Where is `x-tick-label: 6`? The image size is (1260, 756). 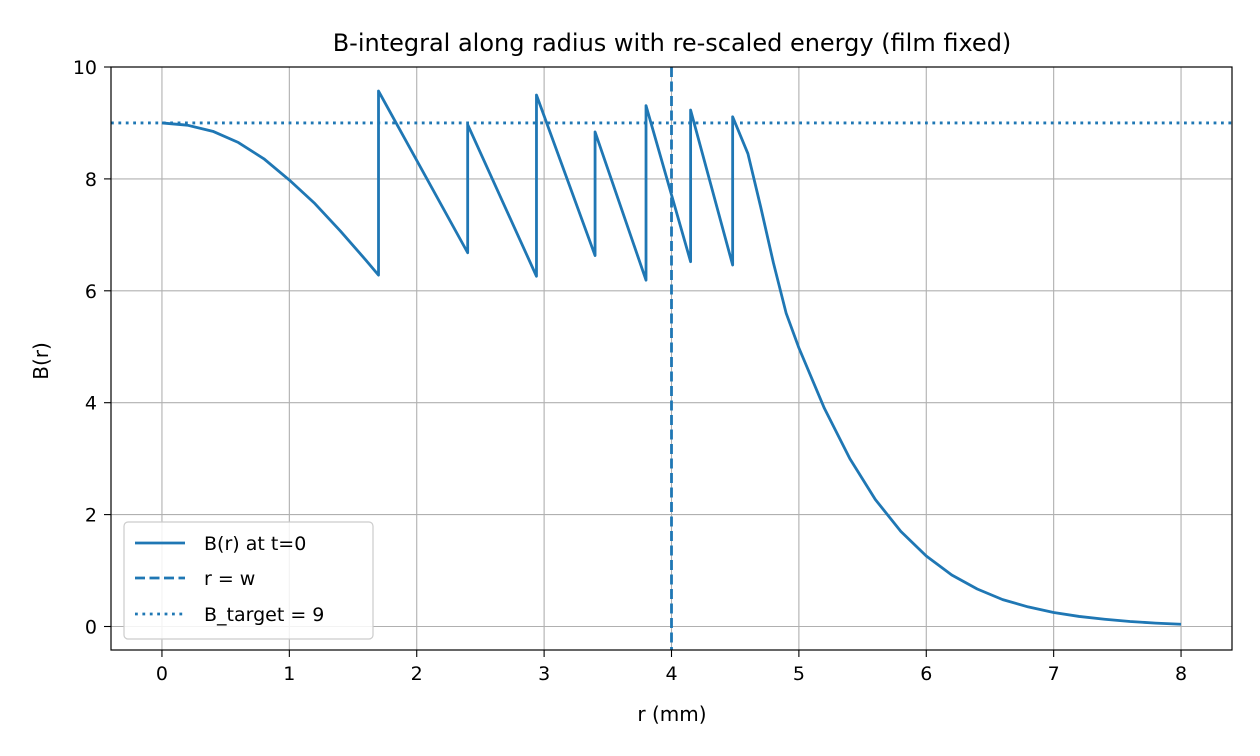
x-tick-label: 6 is located at coordinates (926, 674).